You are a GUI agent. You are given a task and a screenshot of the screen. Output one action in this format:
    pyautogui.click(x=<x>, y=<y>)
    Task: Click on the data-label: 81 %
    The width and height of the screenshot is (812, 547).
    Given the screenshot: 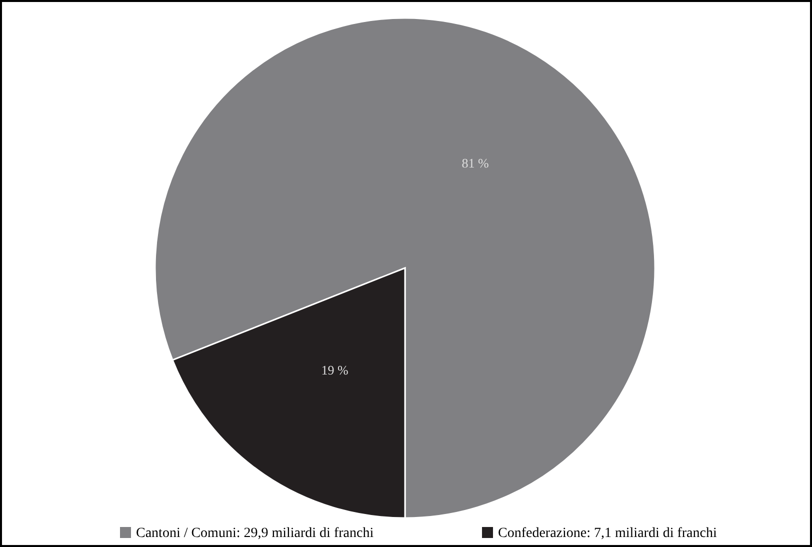 What is the action you would take?
    pyautogui.click(x=475, y=163)
    